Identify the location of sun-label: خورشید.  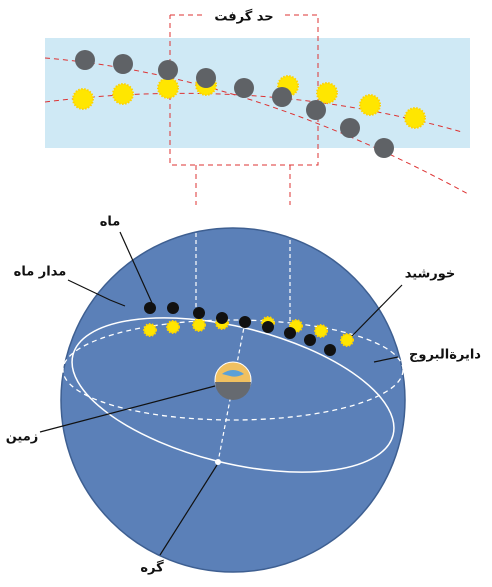
(430, 274).